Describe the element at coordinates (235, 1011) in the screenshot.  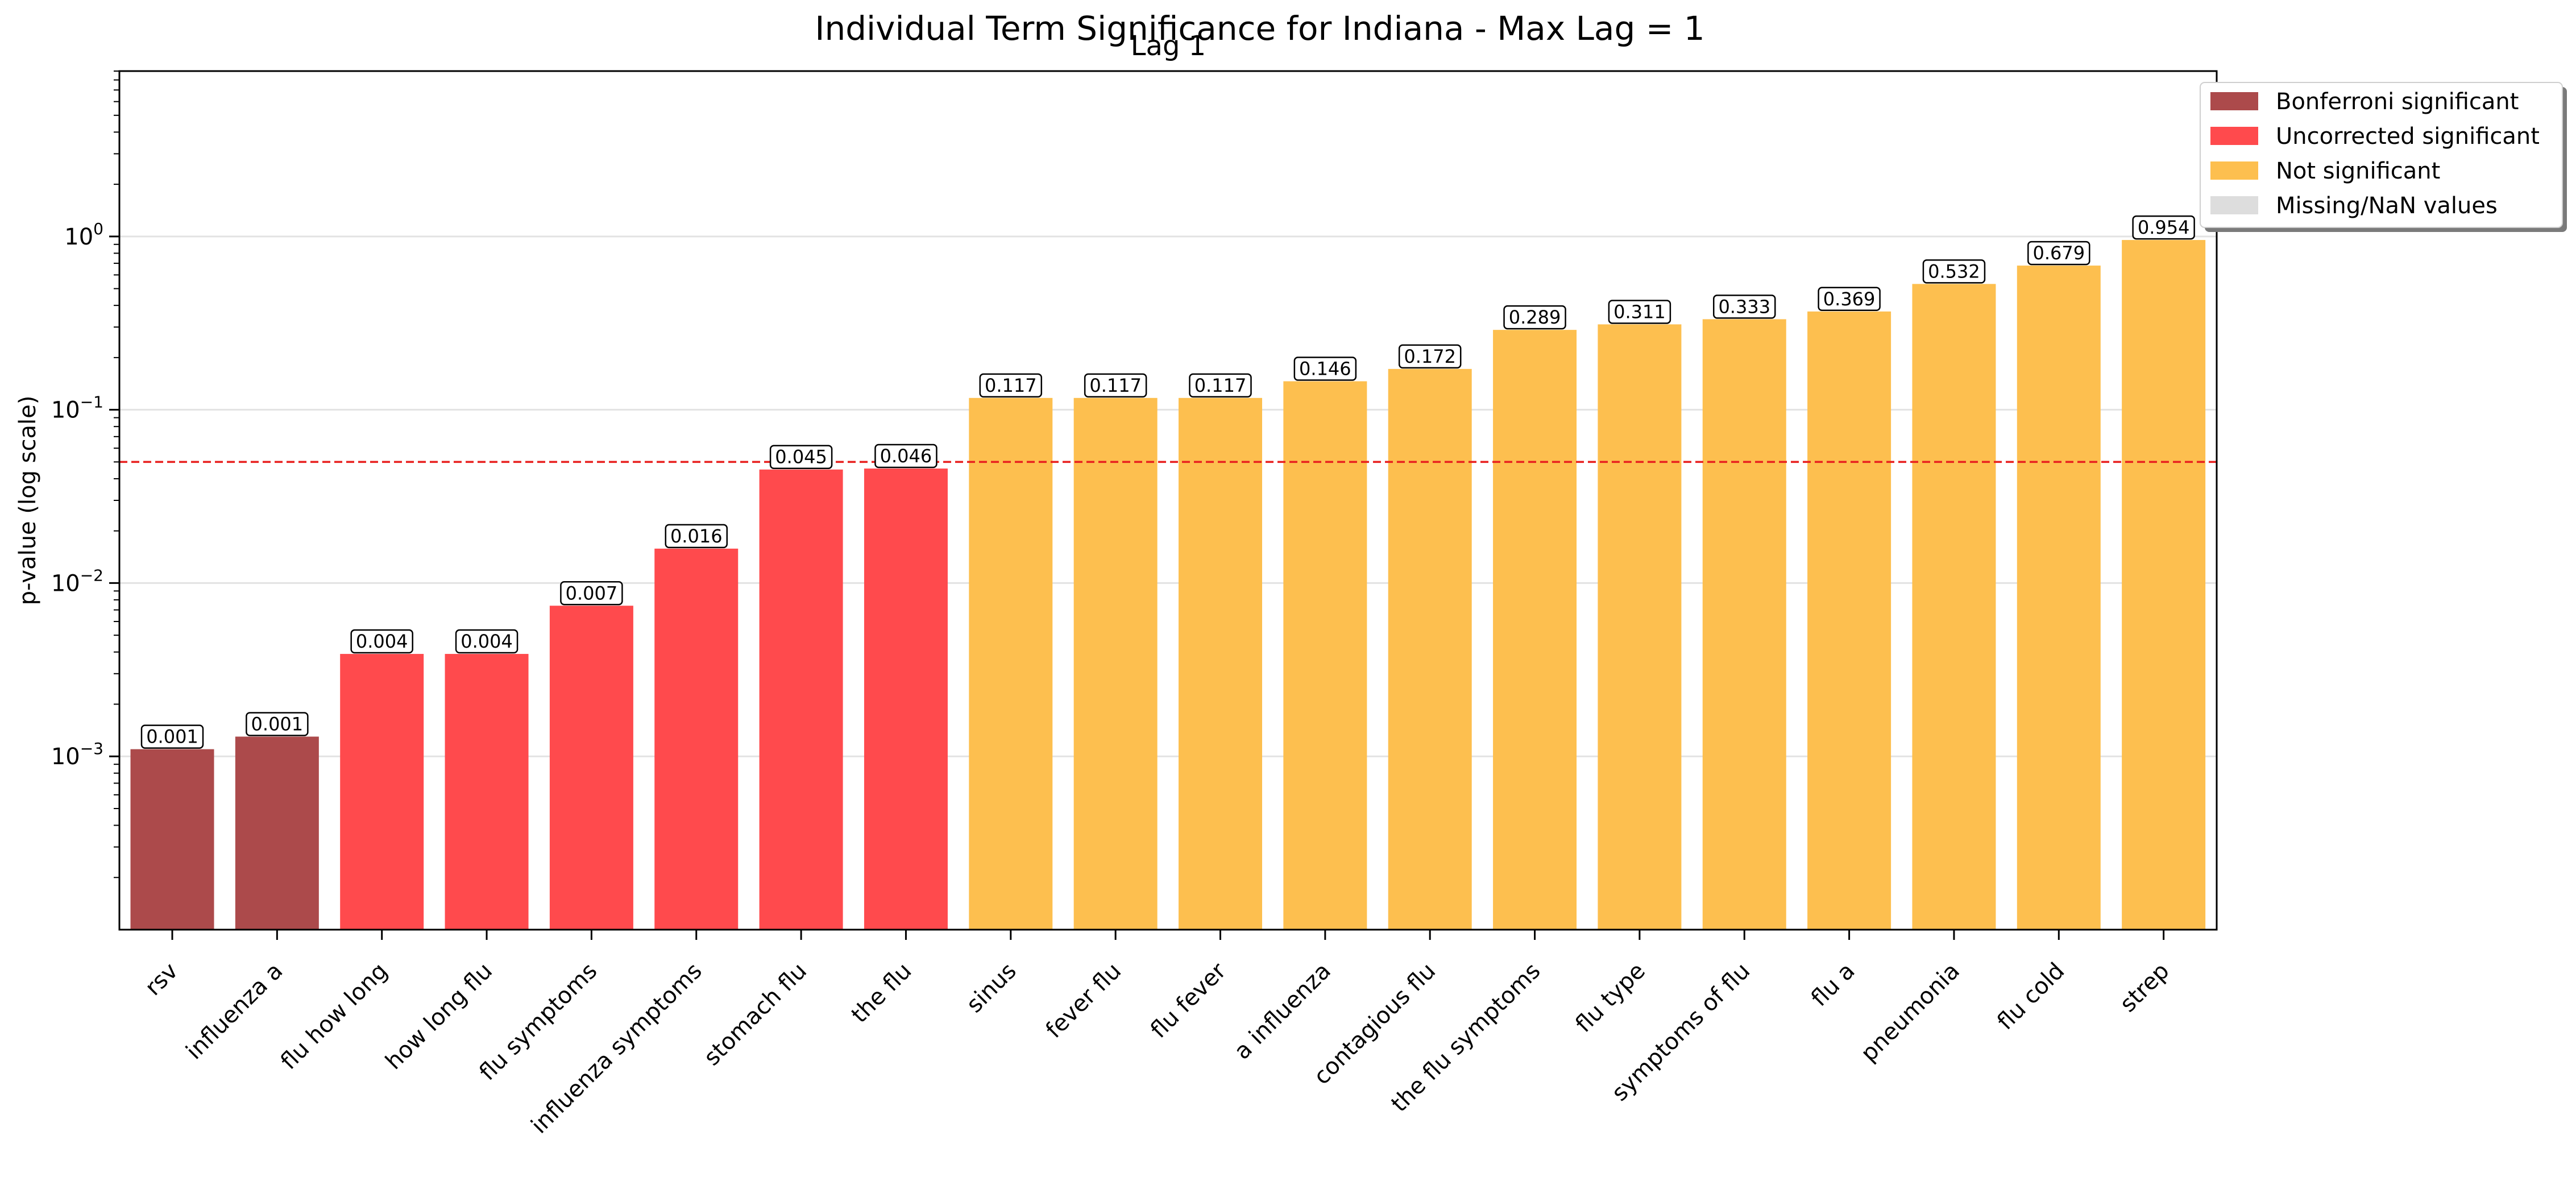
I see `x-tick-label: influenza a` at that location.